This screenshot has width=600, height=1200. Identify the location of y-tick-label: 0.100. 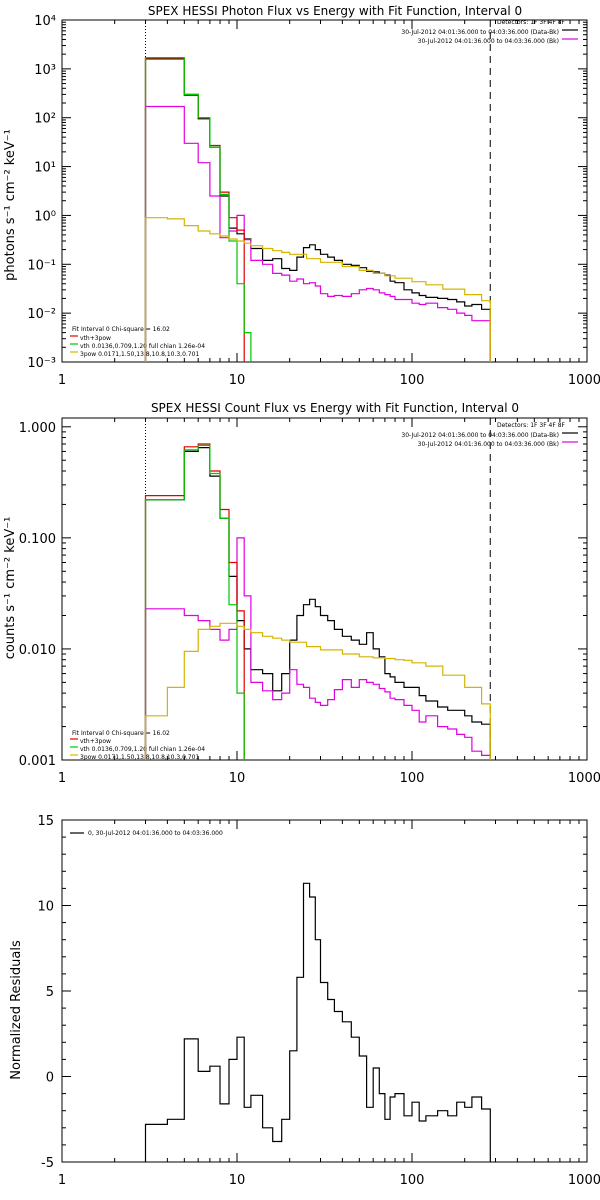
(37, 539).